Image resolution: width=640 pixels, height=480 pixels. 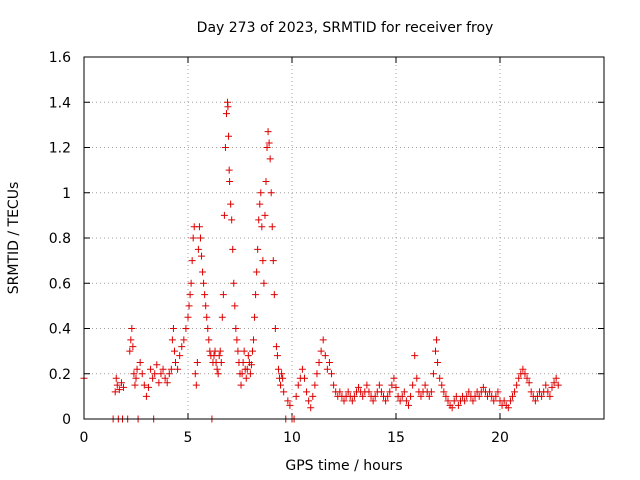 I want to click on x-tick-label: 10, so click(x=292, y=438).